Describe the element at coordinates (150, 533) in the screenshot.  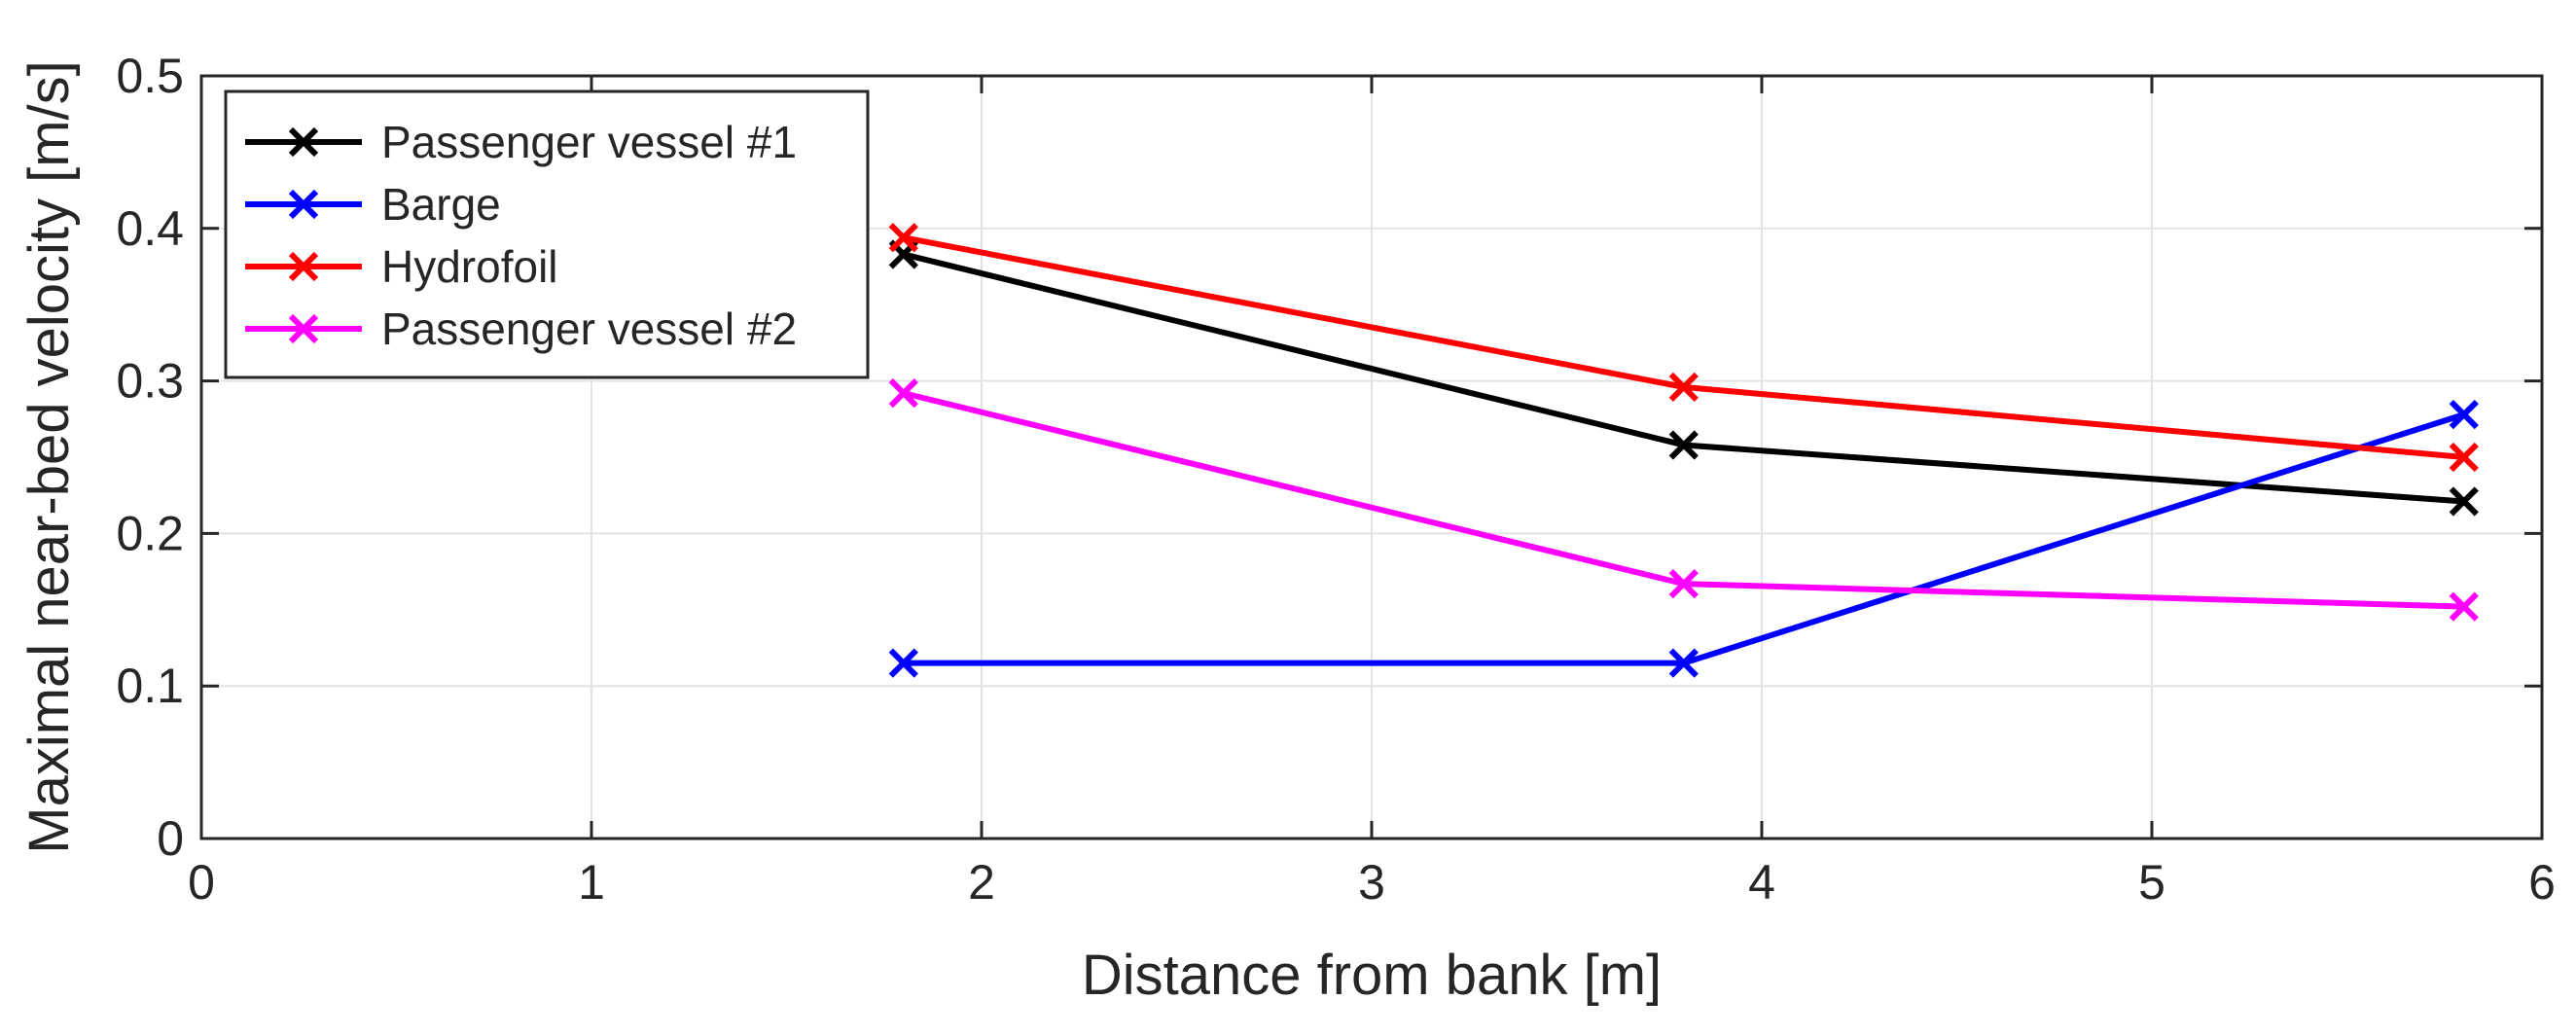
I see `y-tick-label: 0.2` at that location.